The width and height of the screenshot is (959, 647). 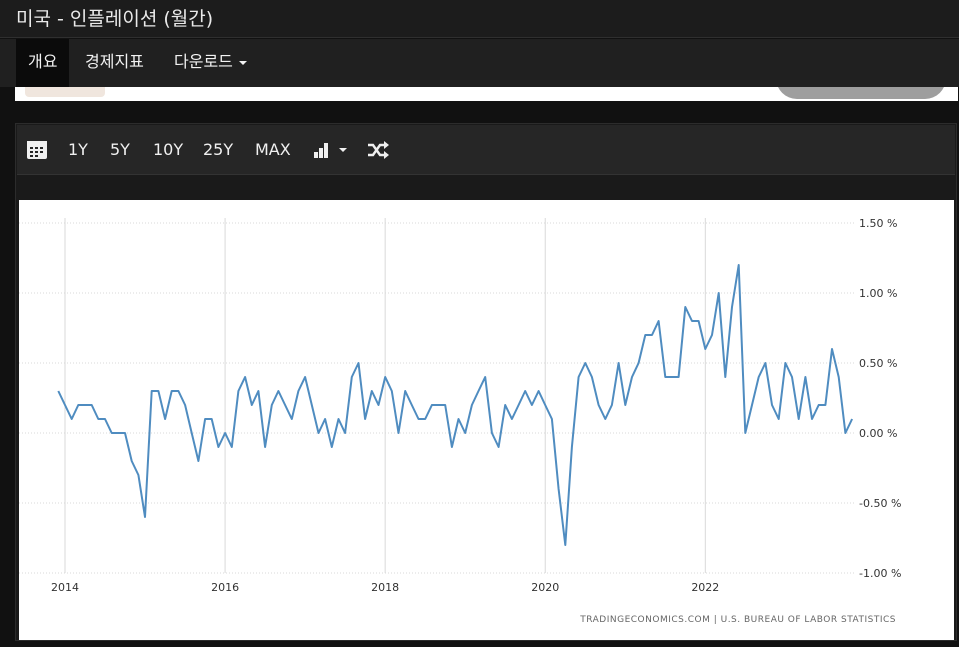 I want to click on title-bar: 미국 - 인플레이션 (월간), so click(x=479, y=19).